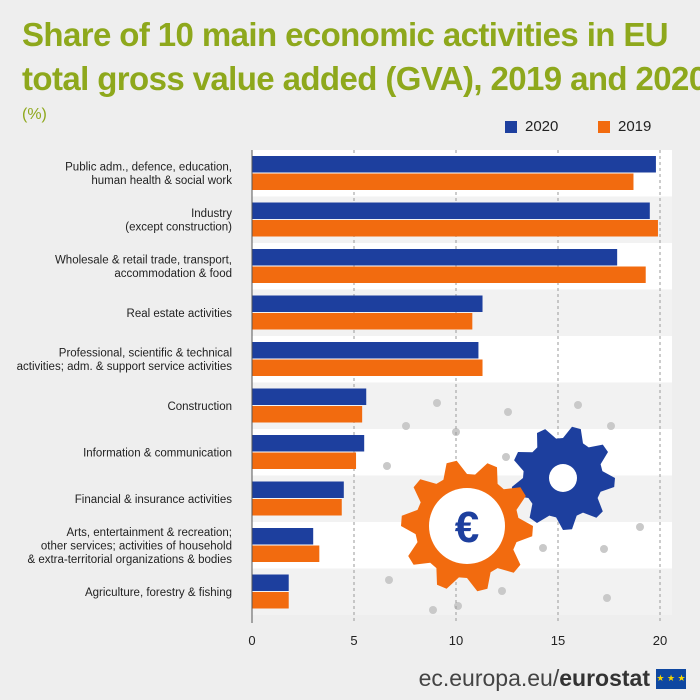  Describe the element at coordinates (511, 126) in the screenshot. I see `legend-swatch-2020` at that location.